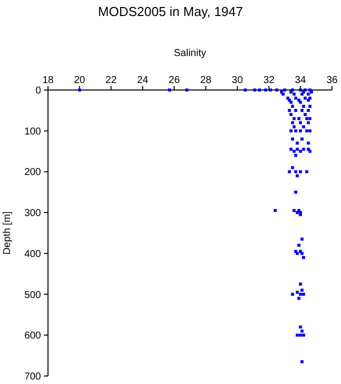  Describe the element at coordinates (269, 80) in the screenshot. I see `x-tick-label: 32` at that location.